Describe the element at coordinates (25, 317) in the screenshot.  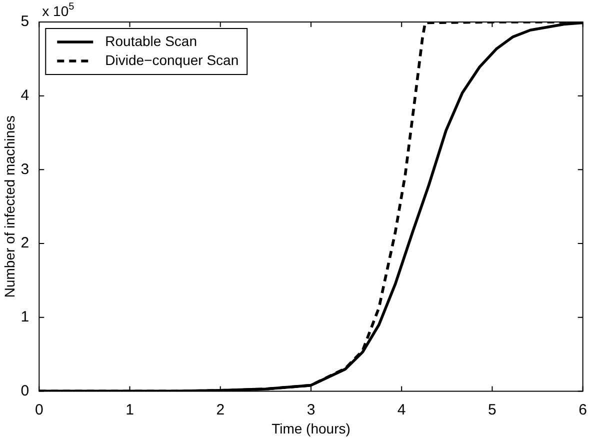
I see `y-tick-label: 1` at that location.